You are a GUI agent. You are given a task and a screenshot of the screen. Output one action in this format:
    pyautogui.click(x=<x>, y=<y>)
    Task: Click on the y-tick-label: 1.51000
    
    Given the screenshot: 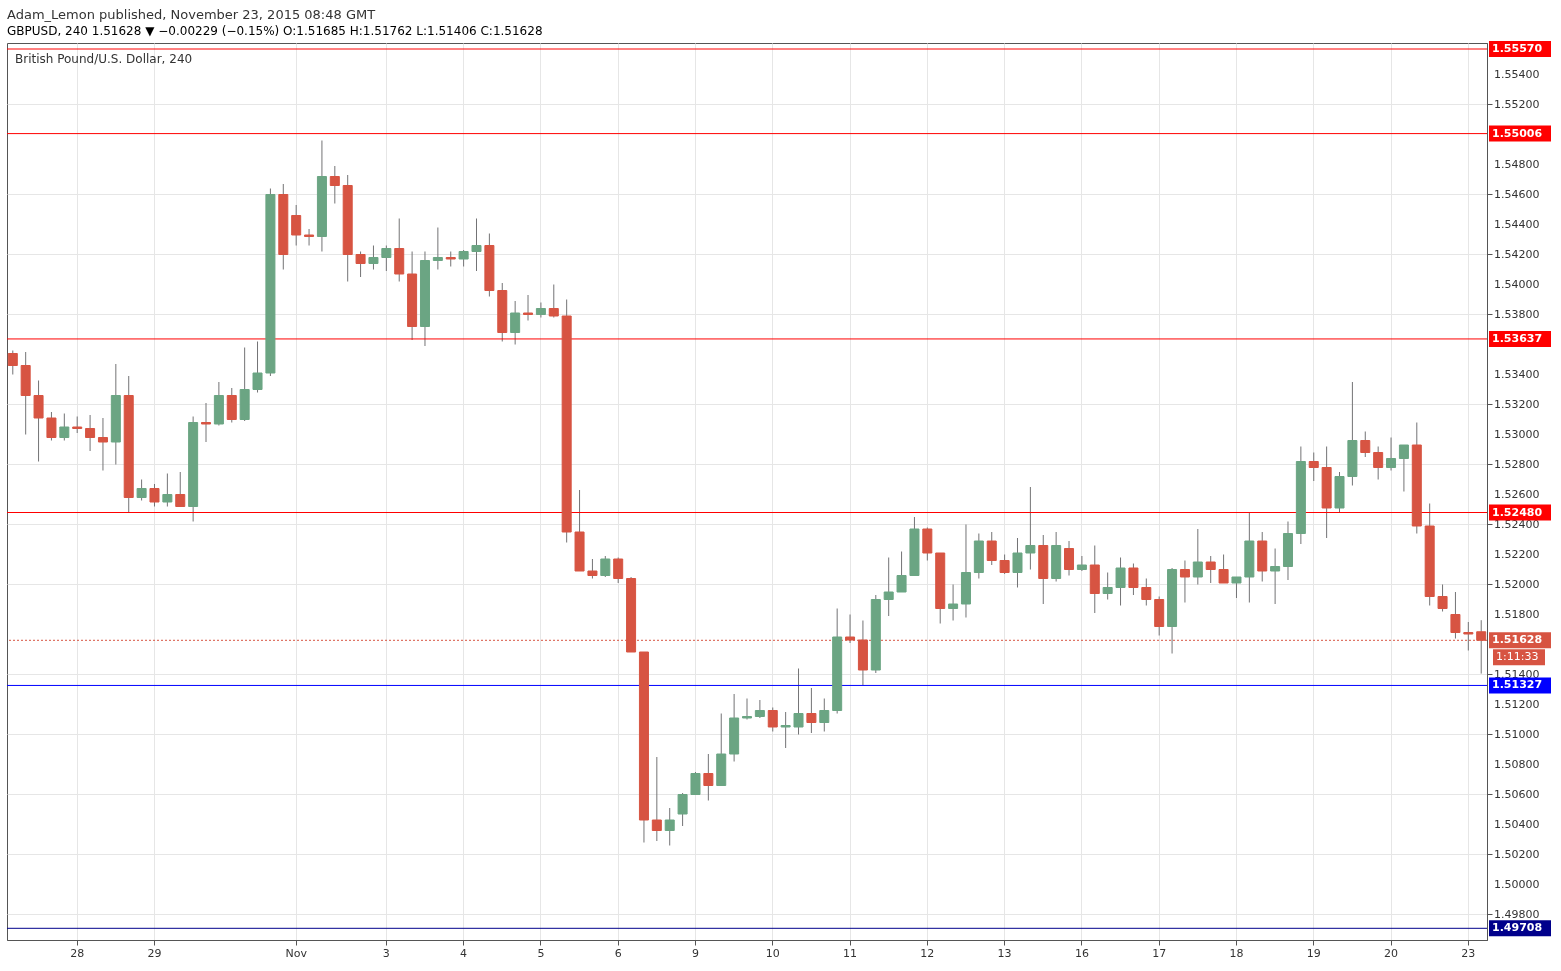 What is the action you would take?
    pyautogui.click(x=1517, y=734)
    